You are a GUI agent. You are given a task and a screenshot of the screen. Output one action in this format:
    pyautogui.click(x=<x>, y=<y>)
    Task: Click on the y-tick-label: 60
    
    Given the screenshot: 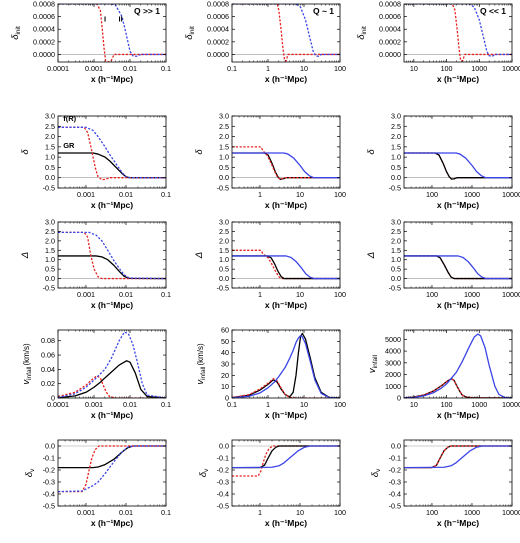 What is the action you would take?
    pyautogui.click(x=225, y=330)
    